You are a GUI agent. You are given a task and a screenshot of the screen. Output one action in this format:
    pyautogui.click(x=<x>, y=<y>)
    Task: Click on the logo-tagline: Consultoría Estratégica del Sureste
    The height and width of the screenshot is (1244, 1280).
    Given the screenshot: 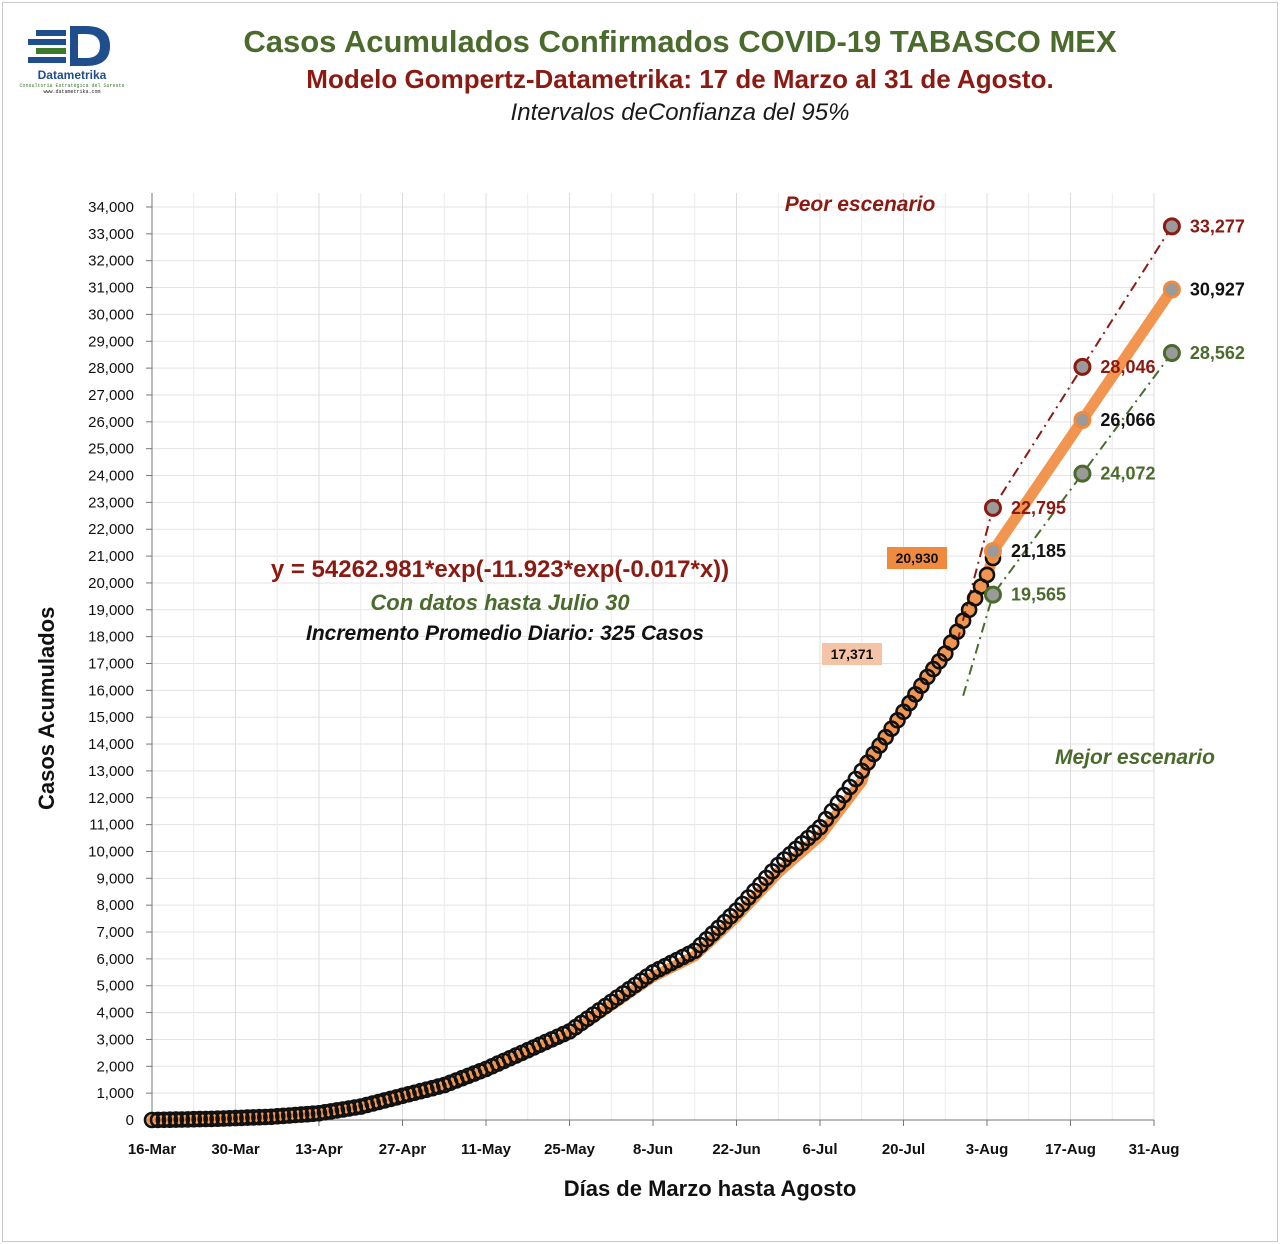 What is the action you would take?
    pyautogui.click(x=72, y=86)
    